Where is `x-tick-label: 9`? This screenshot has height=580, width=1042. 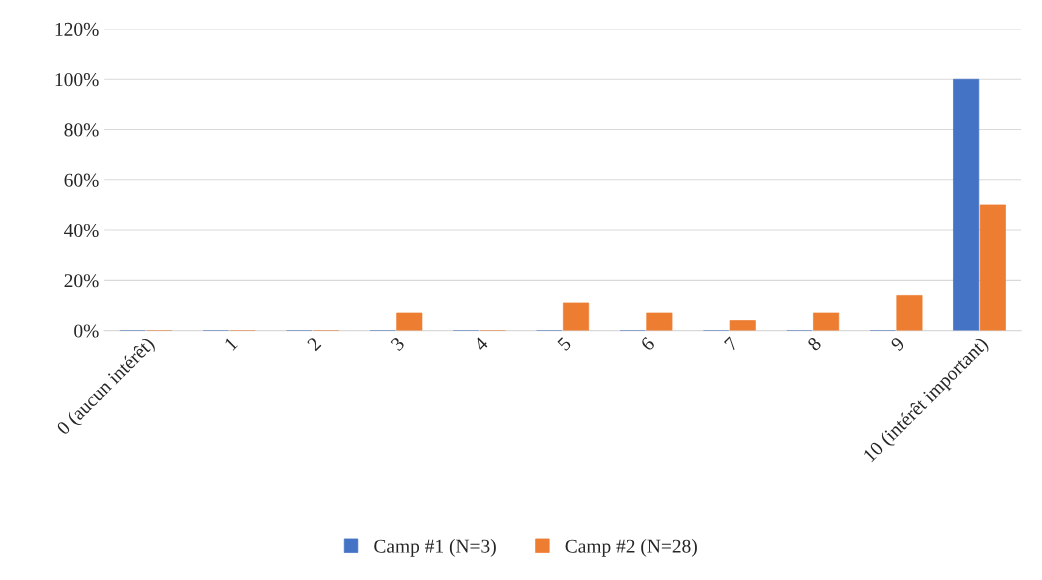
x-tick-label: 9 is located at coordinates (898, 344).